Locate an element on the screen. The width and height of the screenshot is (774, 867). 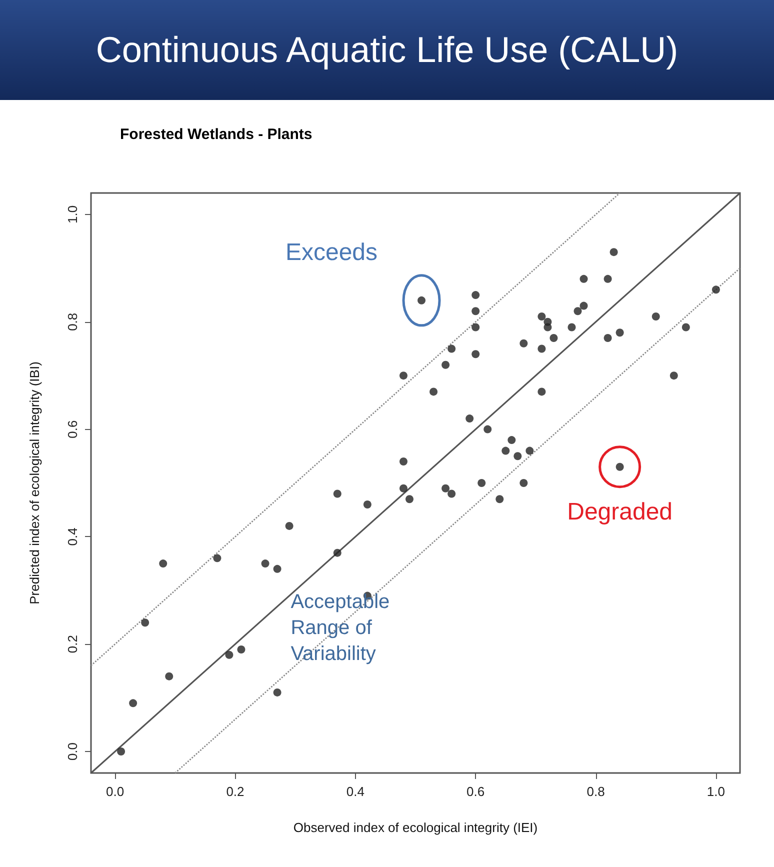
y-tick-label: 0.0 is located at coordinates (72, 751).